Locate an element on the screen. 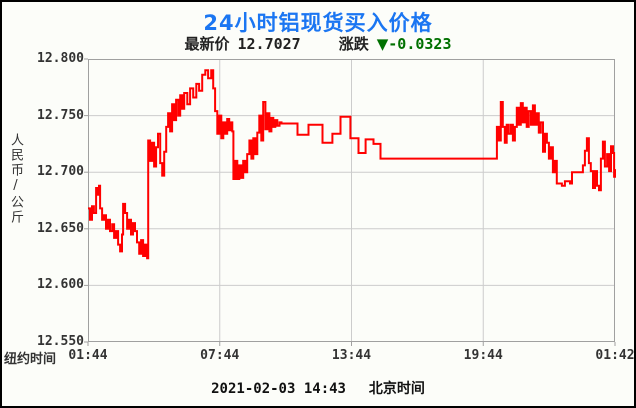 This screenshot has height=408, width=636. y-axis-tick-label: 12.650 is located at coordinates (60, 228).